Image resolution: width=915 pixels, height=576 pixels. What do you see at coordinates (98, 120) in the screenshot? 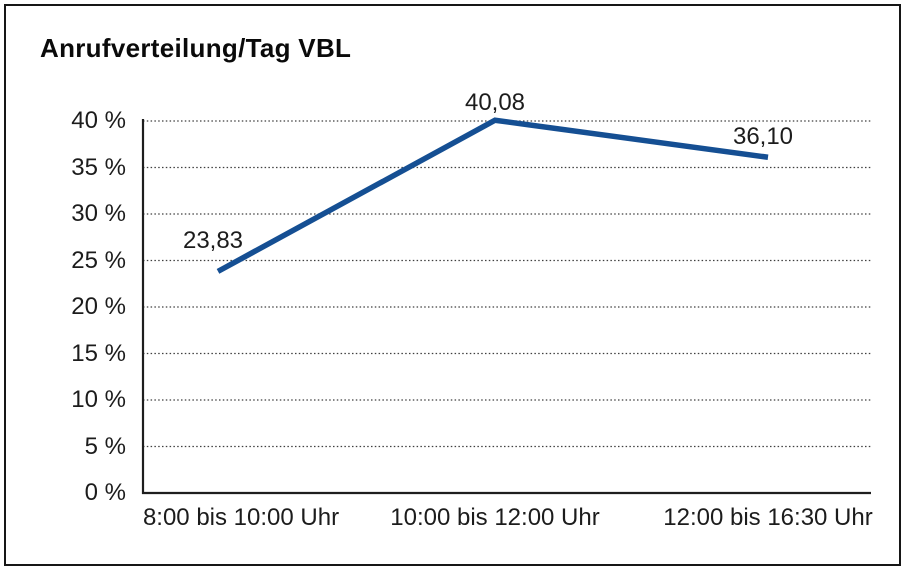
I see `y-axis-tick-label: 40 %` at bounding box center [98, 120].